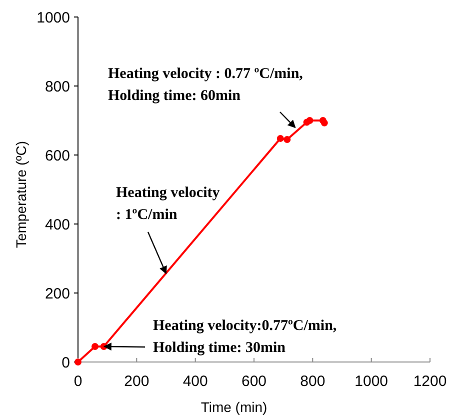 This screenshot has width=450, height=418. What do you see at coordinates (430, 381) in the screenshot?
I see `x-tick-label: 1200` at bounding box center [430, 381].